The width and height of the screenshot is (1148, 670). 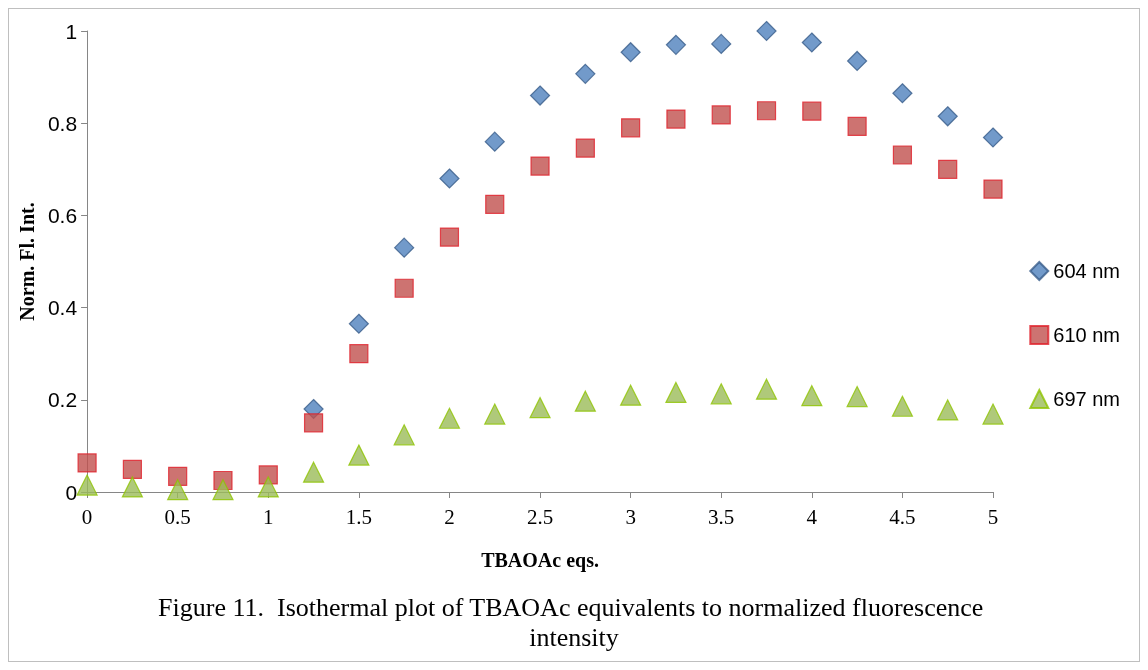 What do you see at coordinates (62, 123) in the screenshot?
I see `y-tick-label: 0.8` at bounding box center [62, 123].